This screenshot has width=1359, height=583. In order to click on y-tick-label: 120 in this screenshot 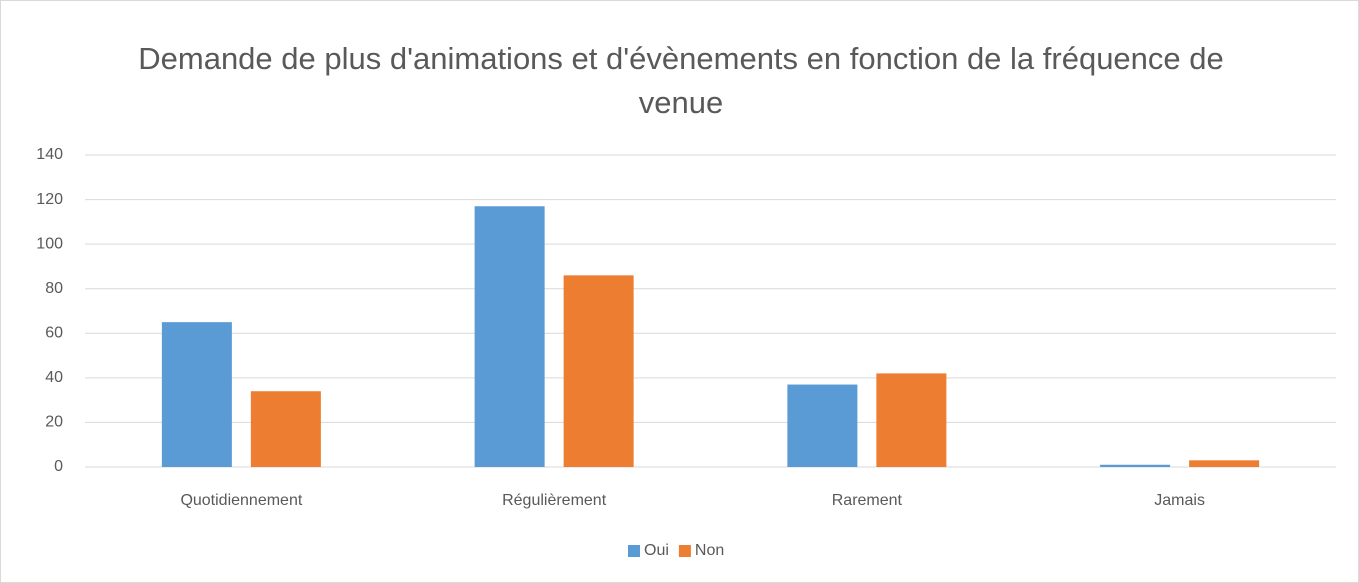, I will do `click(49, 199)`.